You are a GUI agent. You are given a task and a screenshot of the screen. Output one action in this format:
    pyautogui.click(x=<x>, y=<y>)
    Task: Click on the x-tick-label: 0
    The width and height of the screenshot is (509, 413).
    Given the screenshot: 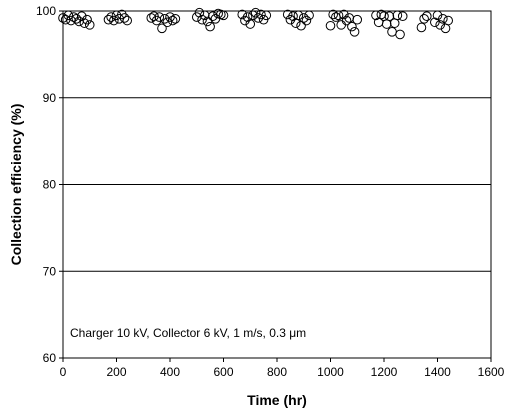 What is the action you would take?
    pyautogui.click(x=63, y=372)
    